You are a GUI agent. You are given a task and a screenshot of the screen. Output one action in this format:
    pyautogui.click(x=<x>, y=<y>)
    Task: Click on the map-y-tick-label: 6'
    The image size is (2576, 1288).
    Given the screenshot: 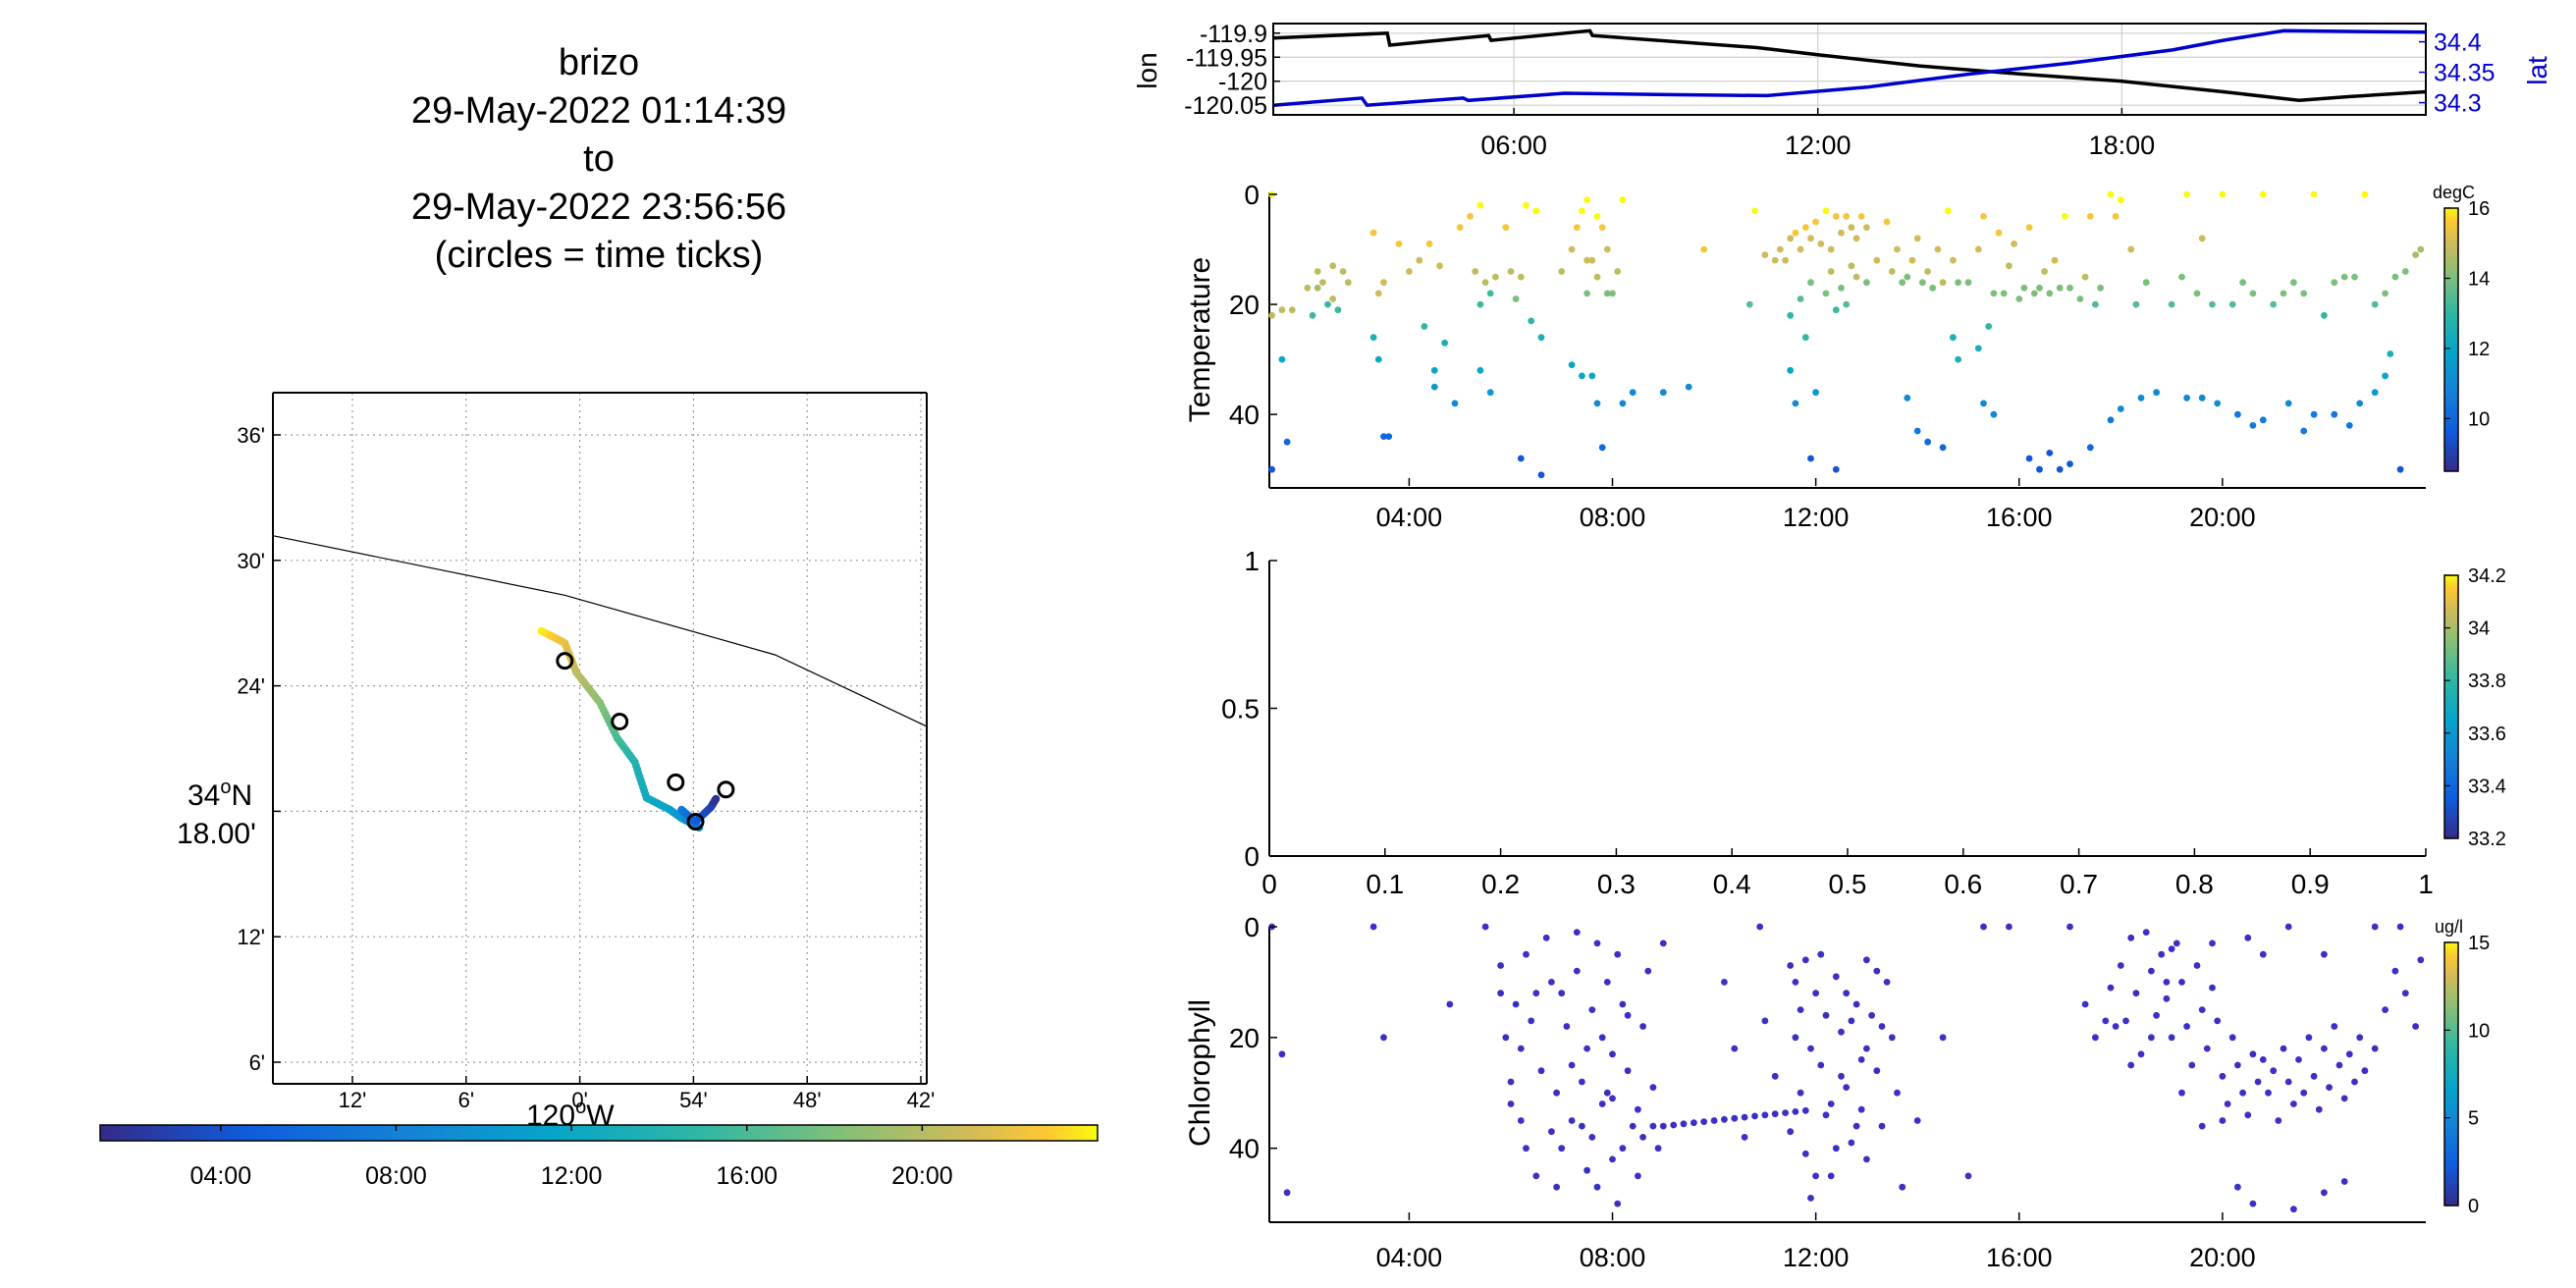 What is the action you would take?
    pyautogui.click(x=257, y=1062)
    